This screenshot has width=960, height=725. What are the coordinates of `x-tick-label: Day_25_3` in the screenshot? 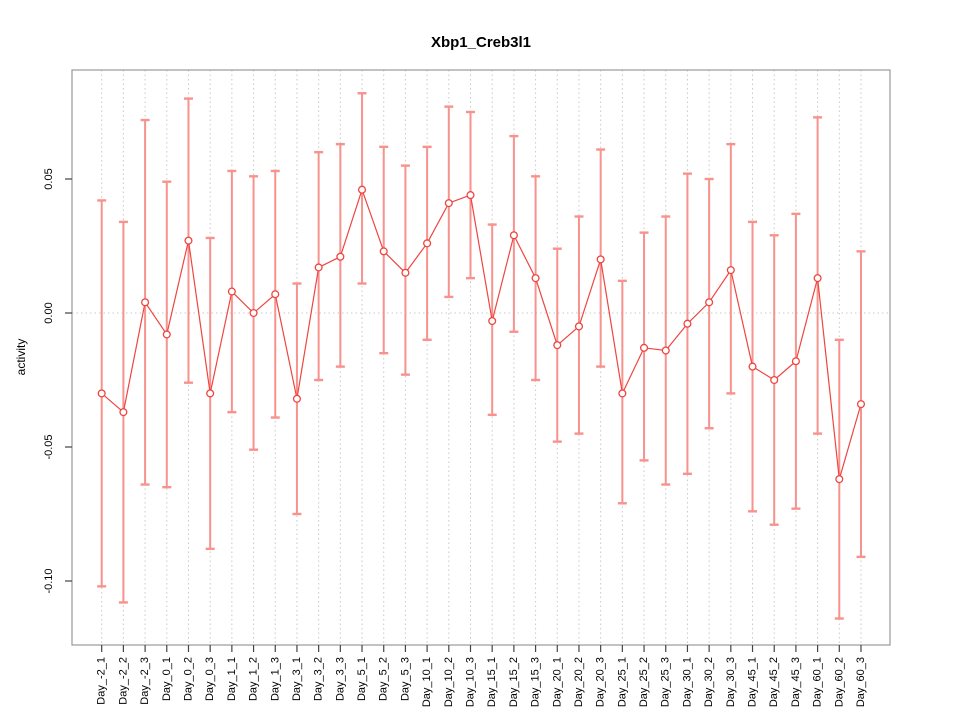 It's located at (666, 682).